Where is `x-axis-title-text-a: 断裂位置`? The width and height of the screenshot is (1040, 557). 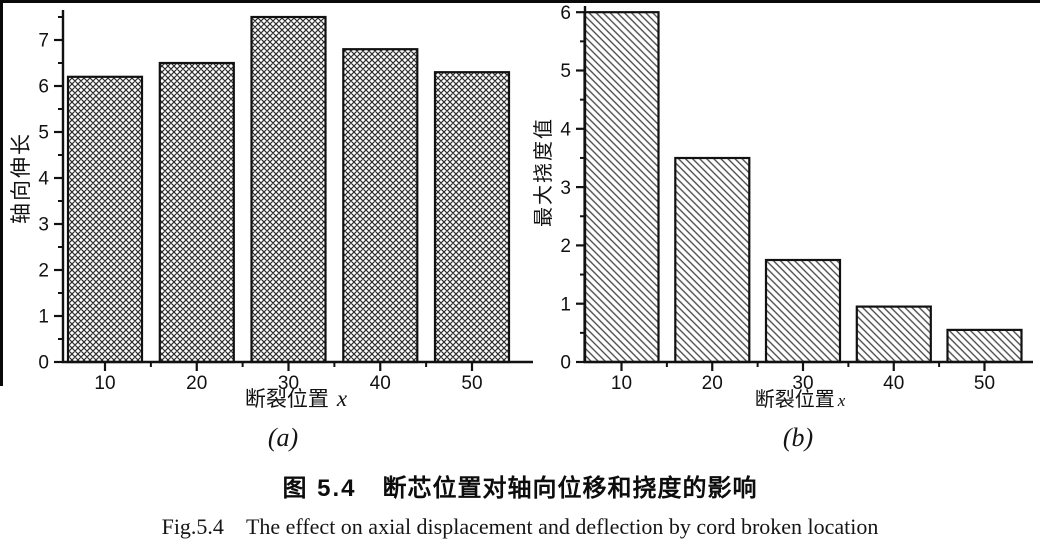 x-axis-title-text-a: 断裂位置 is located at coordinates (287, 399).